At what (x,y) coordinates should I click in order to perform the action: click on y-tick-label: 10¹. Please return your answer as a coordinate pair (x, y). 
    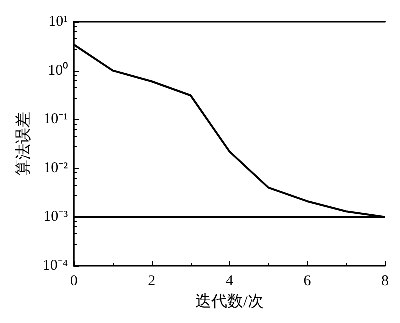
    Looking at the image, I should click on (58, 22).